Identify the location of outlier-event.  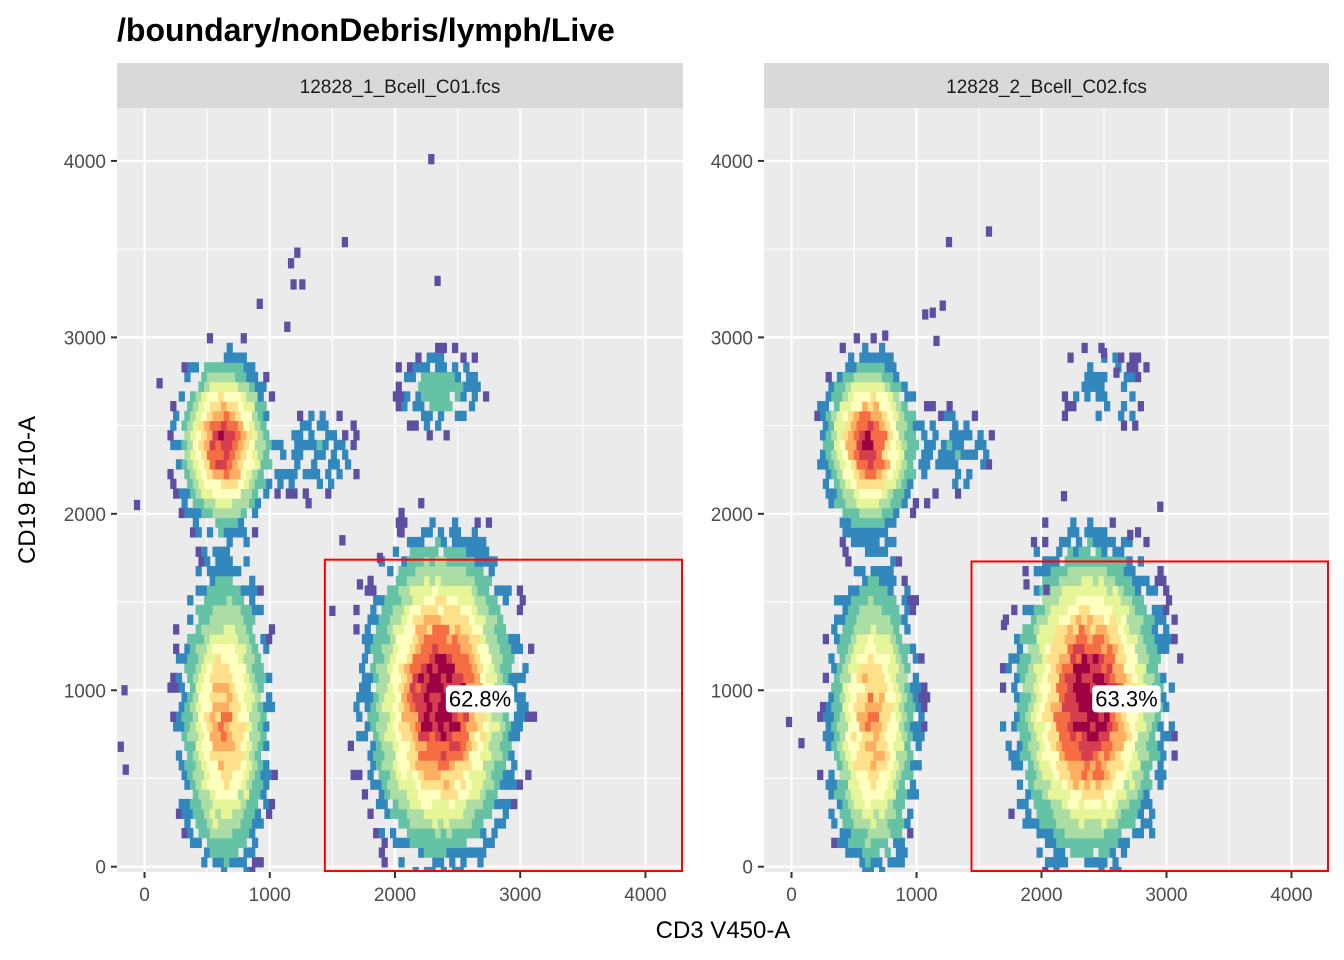
(297, 252).